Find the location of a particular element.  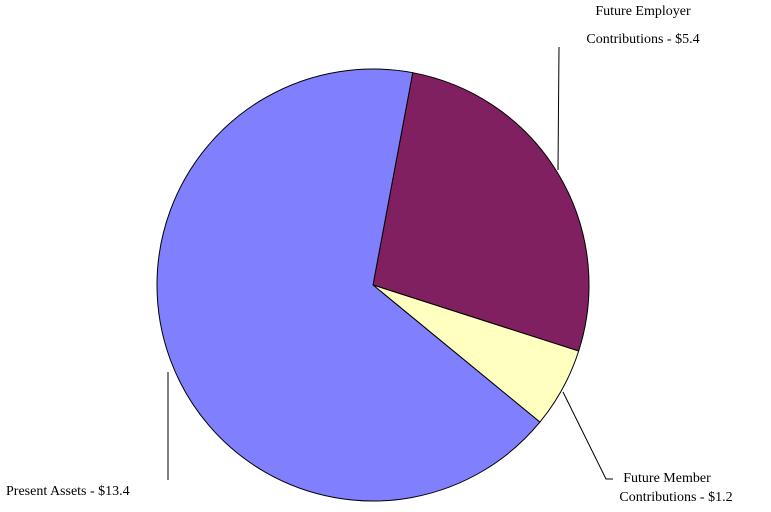

data-label: Future Employer is located at coordinates (643, 11).